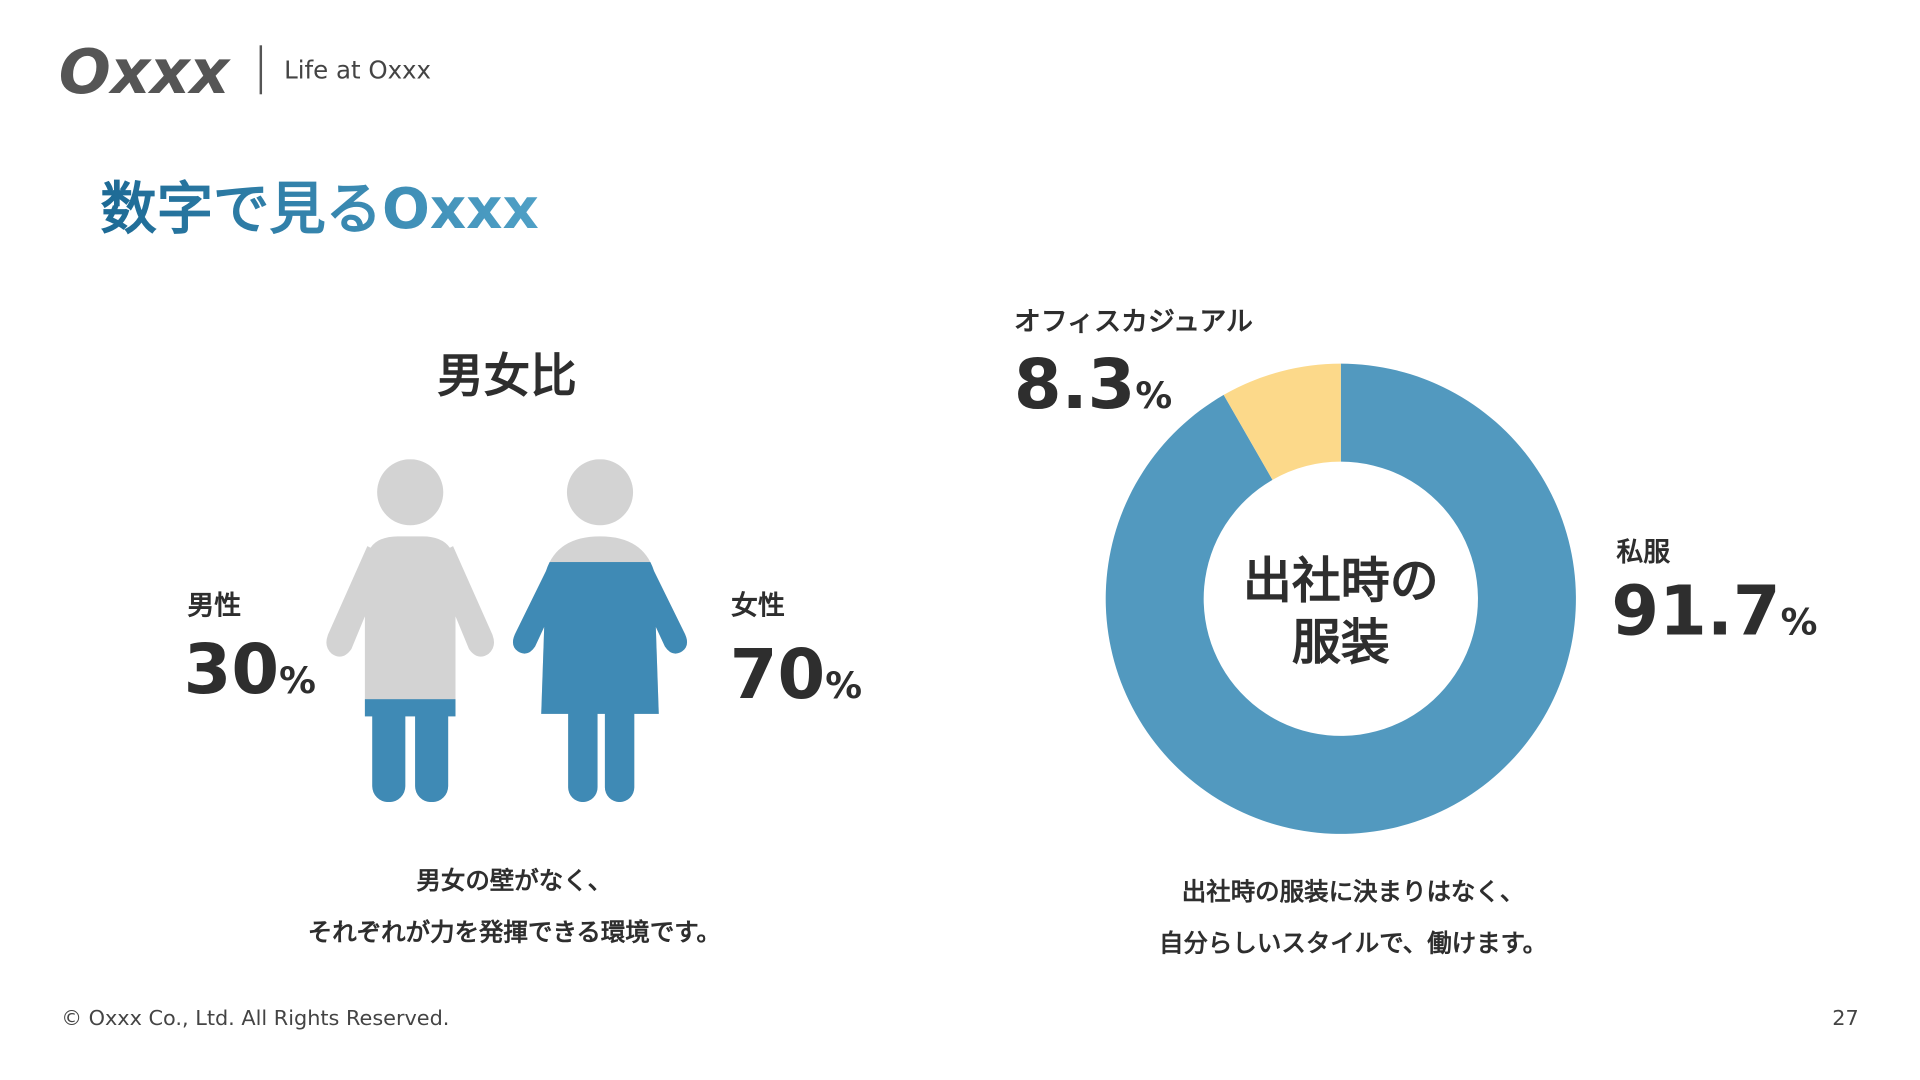 The image size is (1920, 1080). Describe the element at coordinates (1353, 891) in the screenshot. I see `caption: 出社時の服装に決まりはなく、` at that location.